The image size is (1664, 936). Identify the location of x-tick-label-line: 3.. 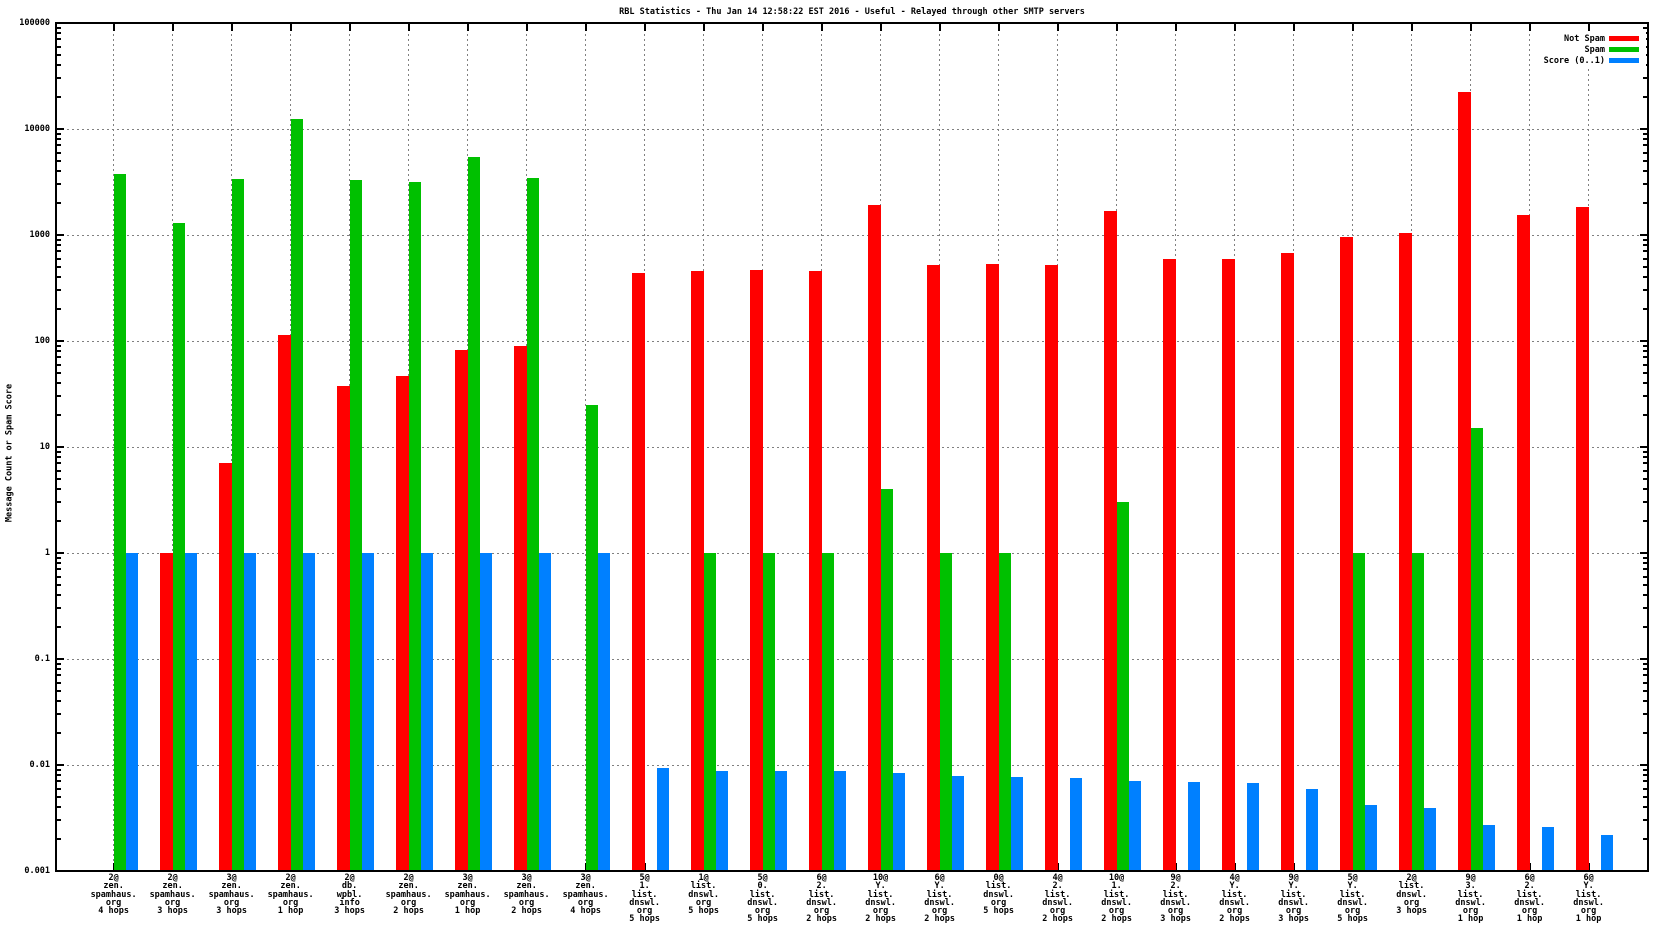
(1470, 886).